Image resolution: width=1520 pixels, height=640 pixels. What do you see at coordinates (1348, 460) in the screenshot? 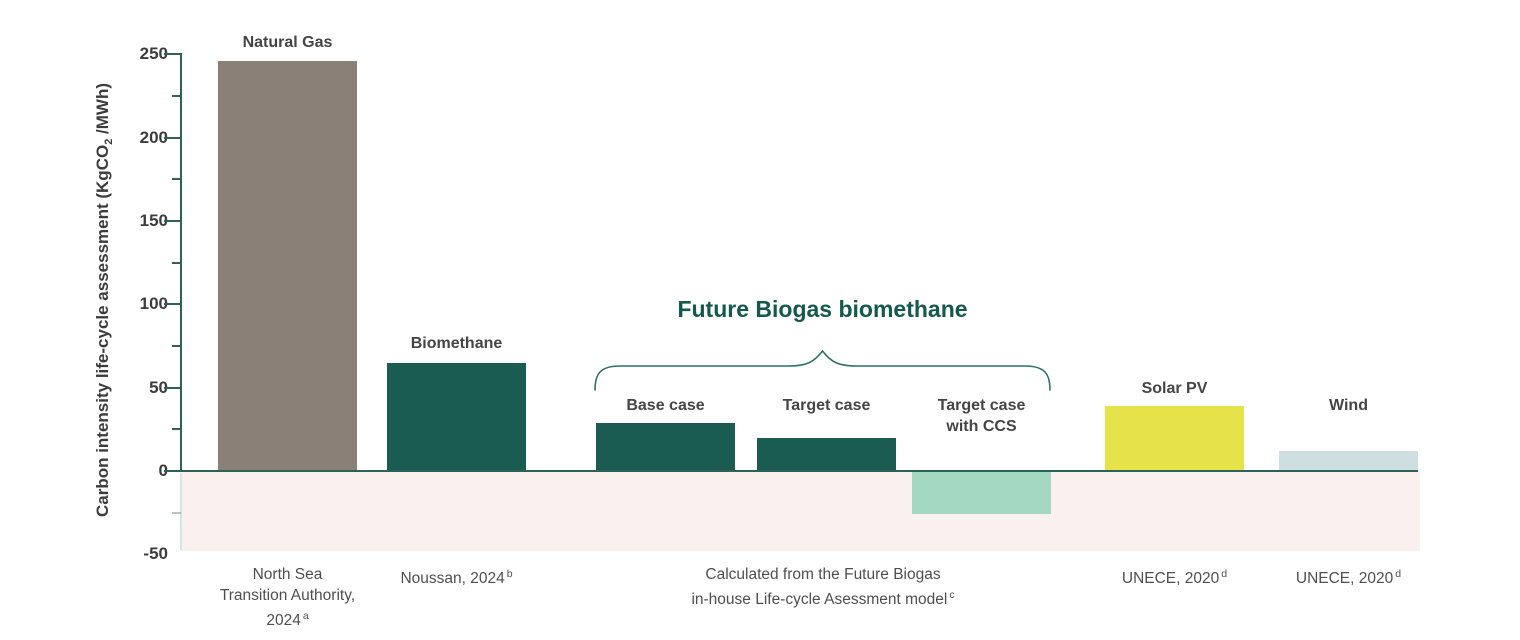
I see `bar-wind` at bounding box center [1348, 460].